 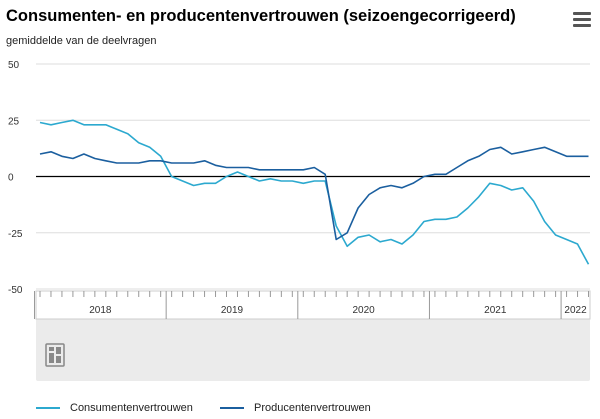 I want to click on year-label: 2019, so click(x=232, y=310).